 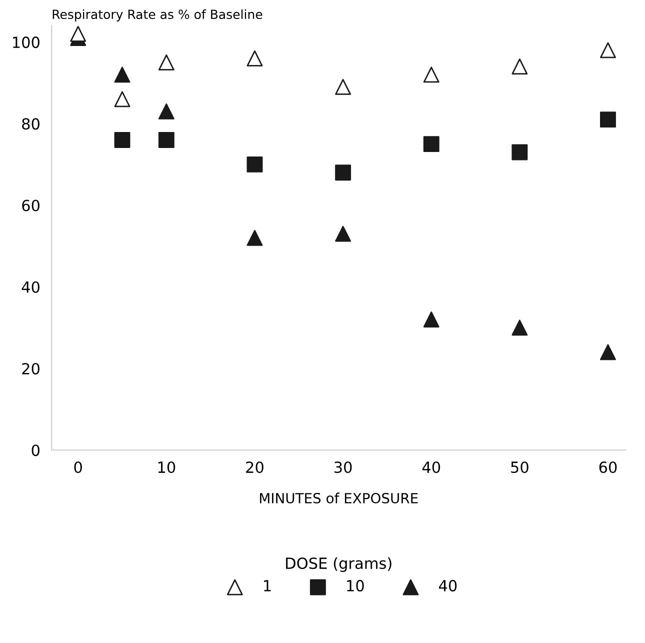 What do you see at coordinates (339, 564) in the screenshot?
I see `legend-title: DOSE (grams)` at bounding box center [339, 564].